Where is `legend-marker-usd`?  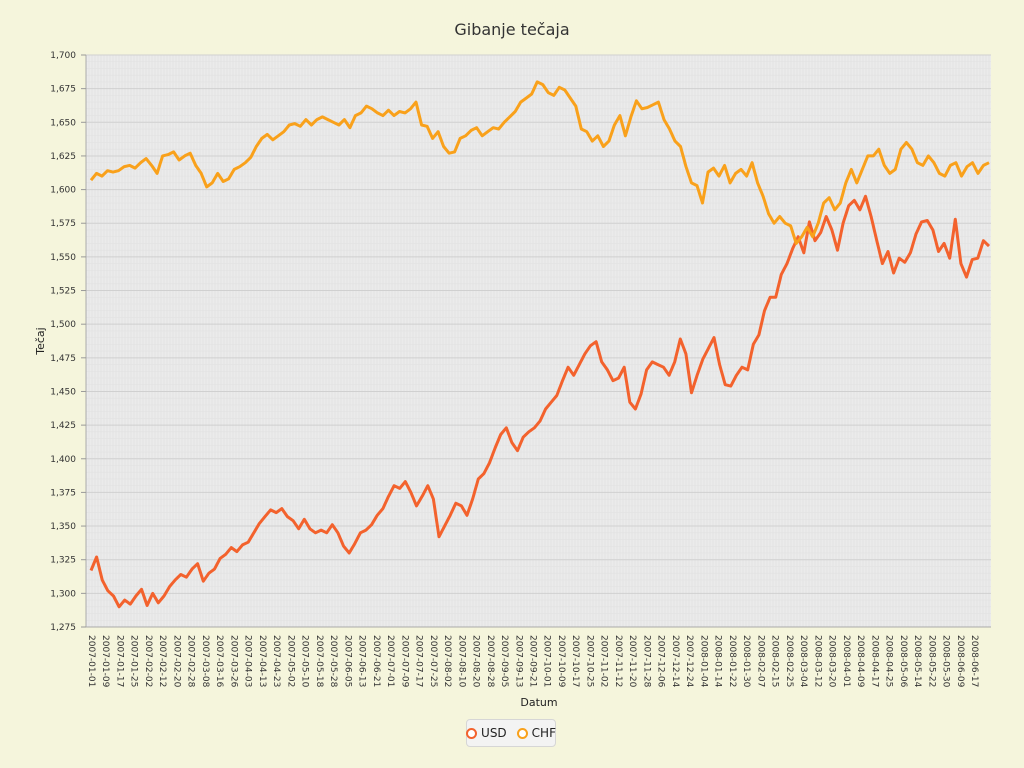
legend-marker-usd is located at coordinates (472, 733).